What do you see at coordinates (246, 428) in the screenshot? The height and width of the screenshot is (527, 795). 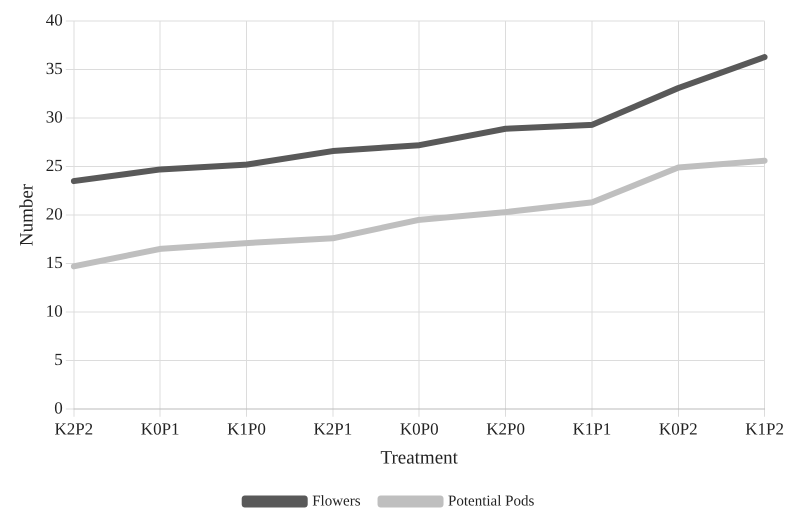 I see `x-tick-label: K1P0` at bounding box center [246, 428].